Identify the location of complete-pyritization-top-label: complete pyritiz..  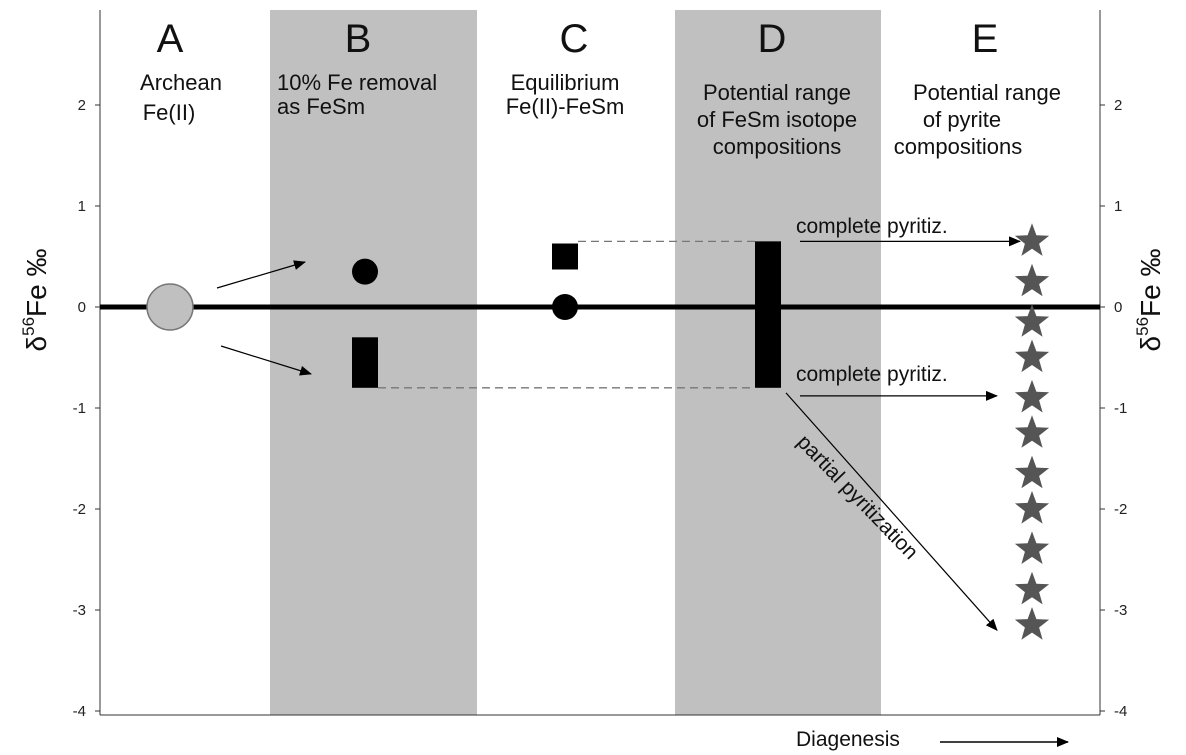
(872, 226).